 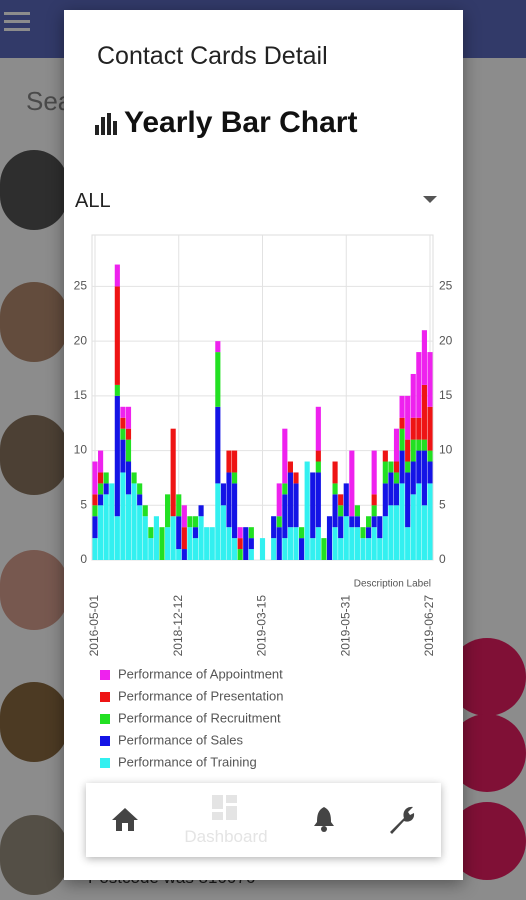 What do you see at coordinates (200, 673) in the screenshot?
I see `legend-label: Performance of Appointment` at bounding box center [200, 673].